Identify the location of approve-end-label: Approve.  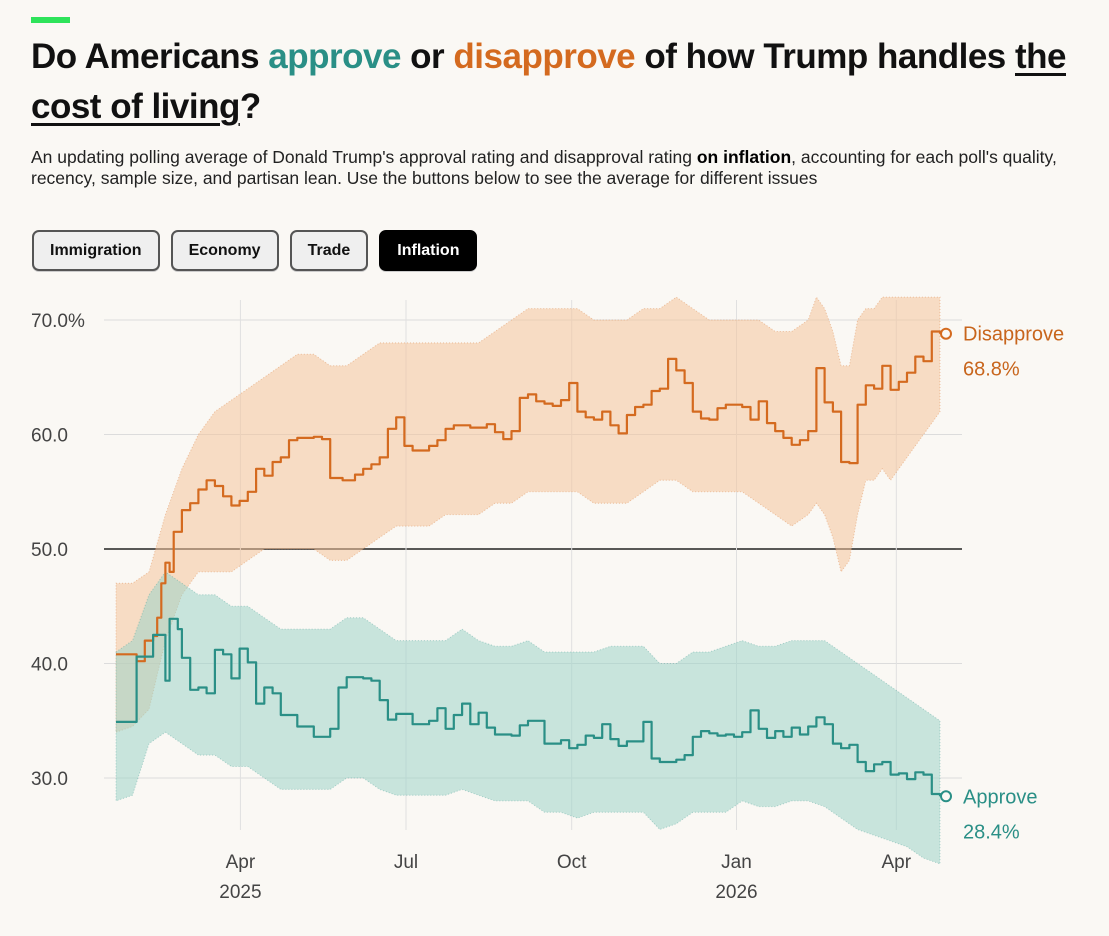
(1000, 797).